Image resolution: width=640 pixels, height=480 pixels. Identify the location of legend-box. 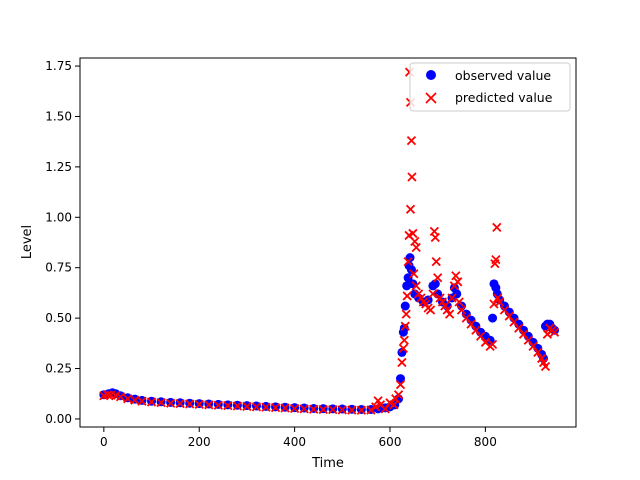
(490, 87).